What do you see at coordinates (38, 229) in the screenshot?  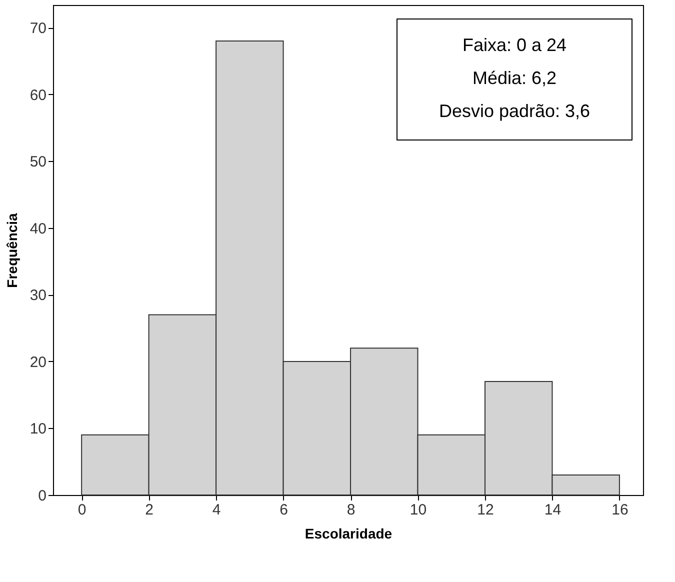 I see `y-tick-label: 40` at bounding box center [38, 229].